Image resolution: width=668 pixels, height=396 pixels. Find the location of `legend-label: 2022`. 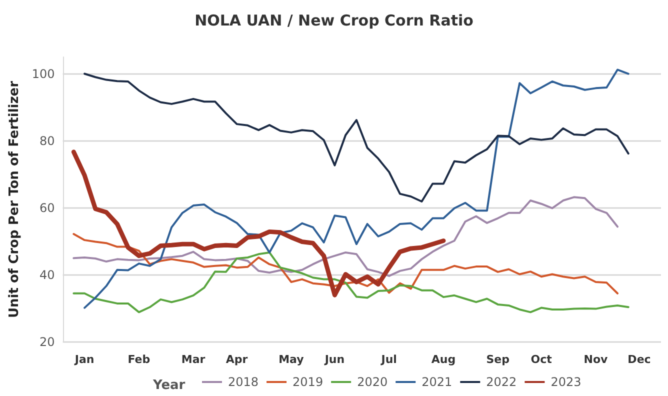

legend-label: 2022 is located at coordinates (501, 382).